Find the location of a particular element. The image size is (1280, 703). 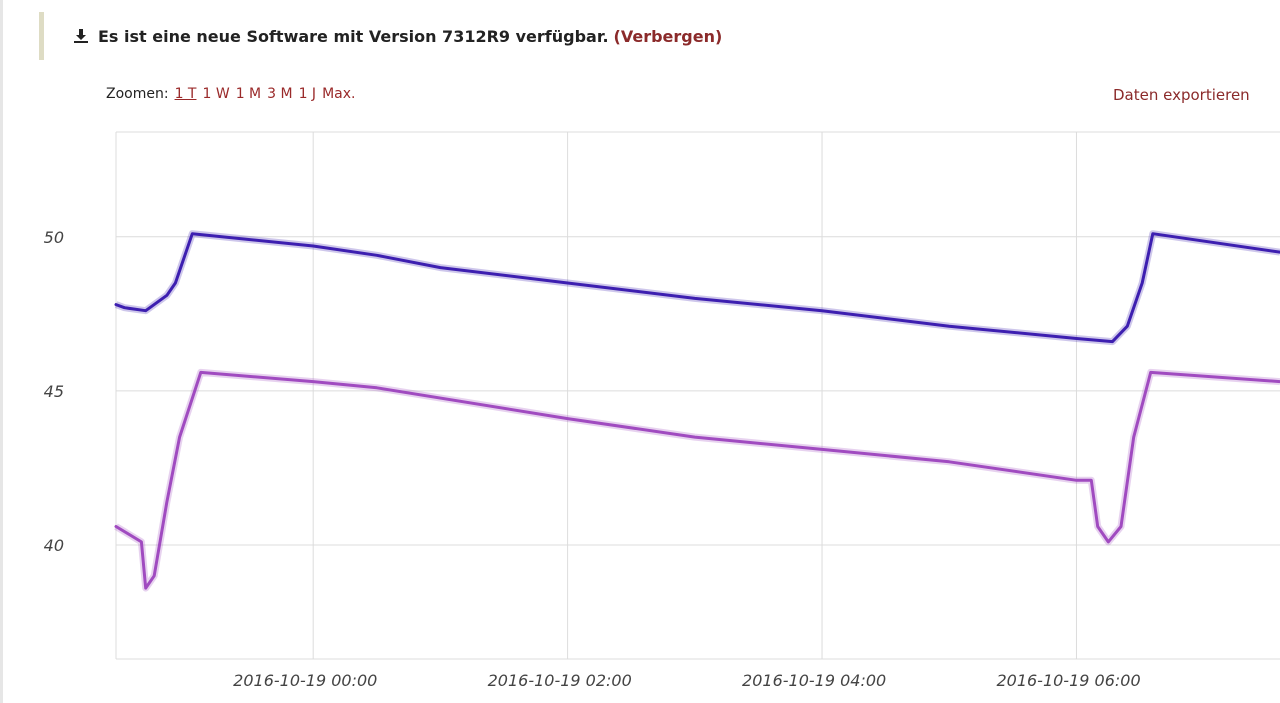

x-tick-label: 2016-10-19 00:00 is located at coordinates (305, 680).